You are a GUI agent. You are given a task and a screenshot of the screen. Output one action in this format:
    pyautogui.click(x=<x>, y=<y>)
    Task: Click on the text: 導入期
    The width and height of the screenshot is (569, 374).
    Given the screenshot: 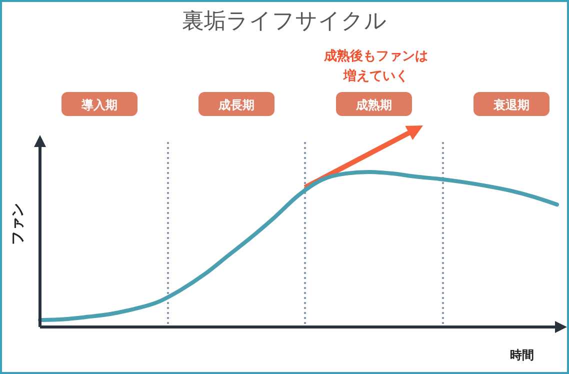 What is the action you would take?
    pyautogui.click(x=99, y=105)
    